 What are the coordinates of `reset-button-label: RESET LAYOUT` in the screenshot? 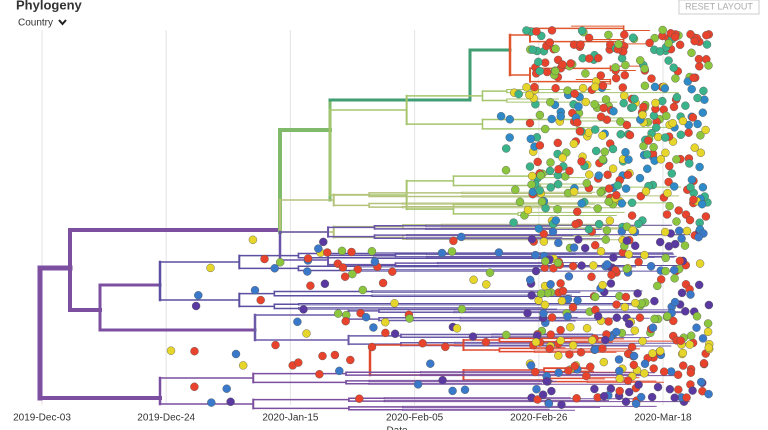 It's located at (719, 6).